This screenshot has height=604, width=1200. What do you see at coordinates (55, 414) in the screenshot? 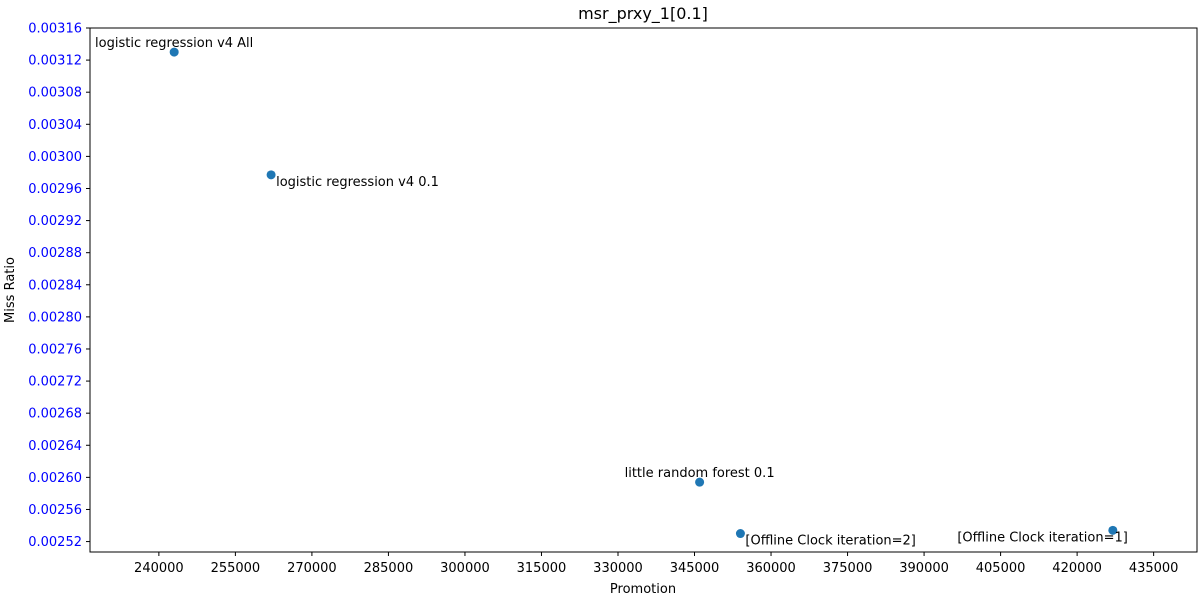
I see `y-tick-label: 0.00268` at bounding box center [55, 414].